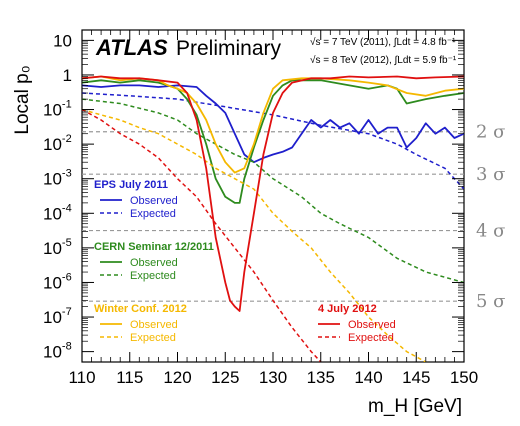 Image resolution: width=520 pixels, height=426 pixels. I want to click on legend-title: EPS July 2011, so click(131, 185).